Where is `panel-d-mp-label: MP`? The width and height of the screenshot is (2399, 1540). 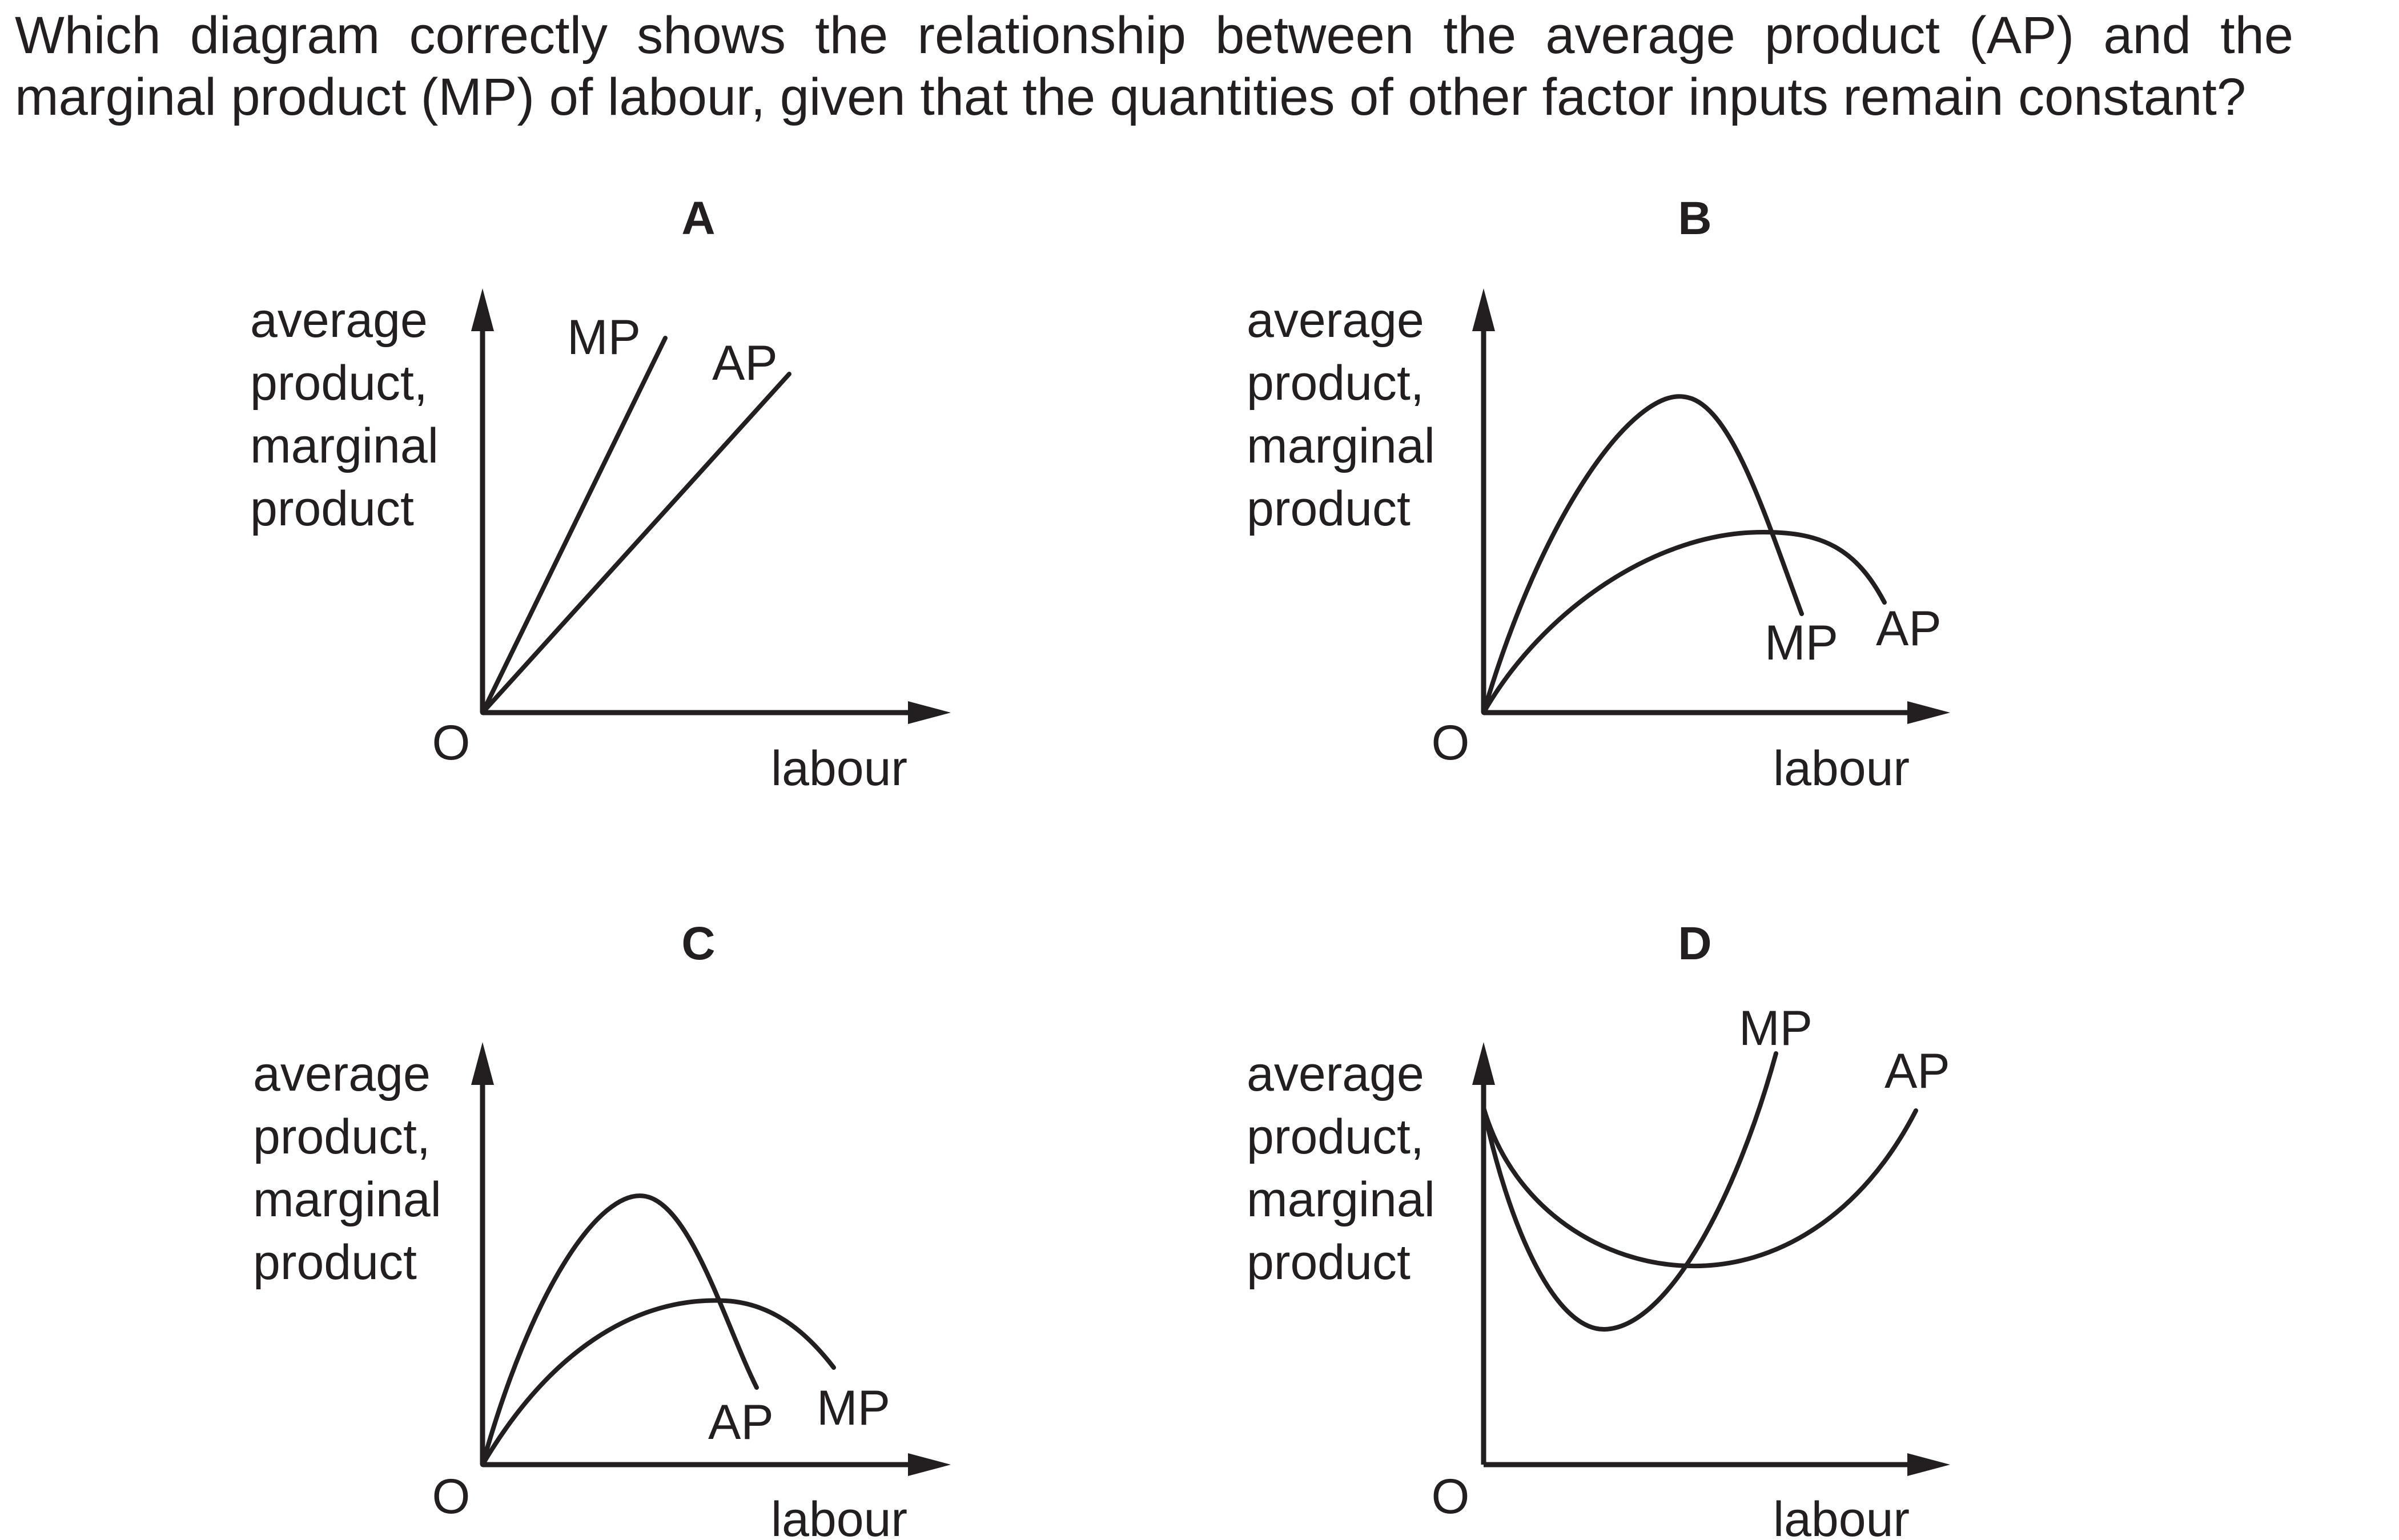 panel-d-mp-label: MP is located at coordinates (1776, 1028).